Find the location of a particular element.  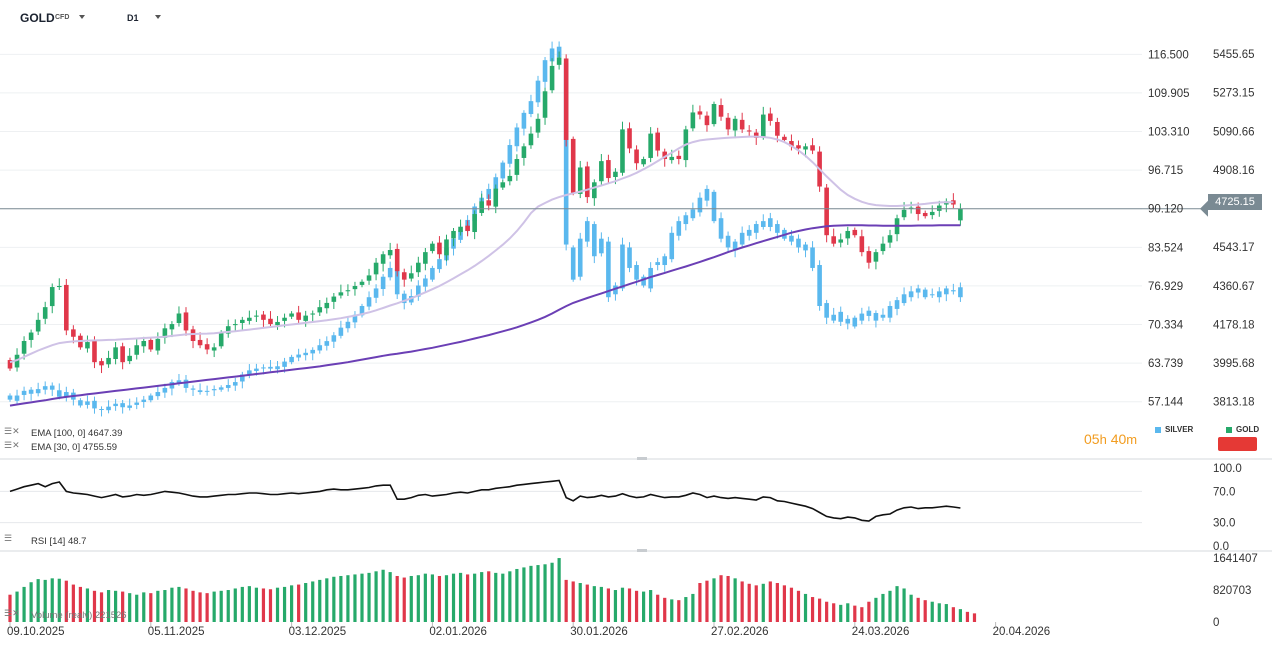

timeframe-dropdown-icon is located at coordinates (158, 17).